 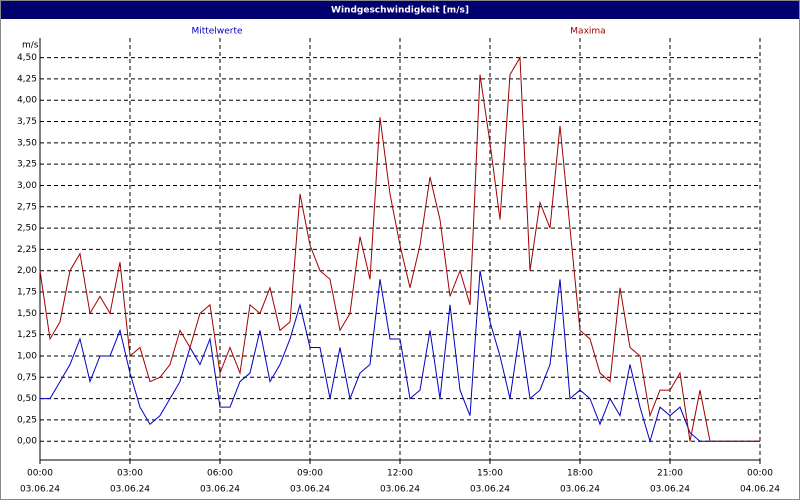 I want to click on x-tick-label: 15:00, so click(x=490, y=474).